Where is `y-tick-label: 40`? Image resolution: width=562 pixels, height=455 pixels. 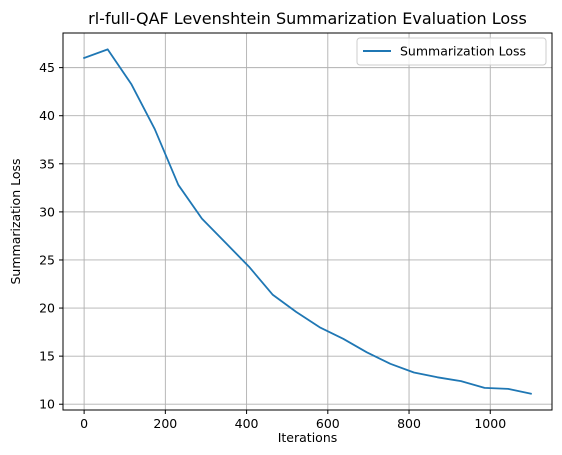 y-tick-label: 40 is located at coordinates (47, 115).